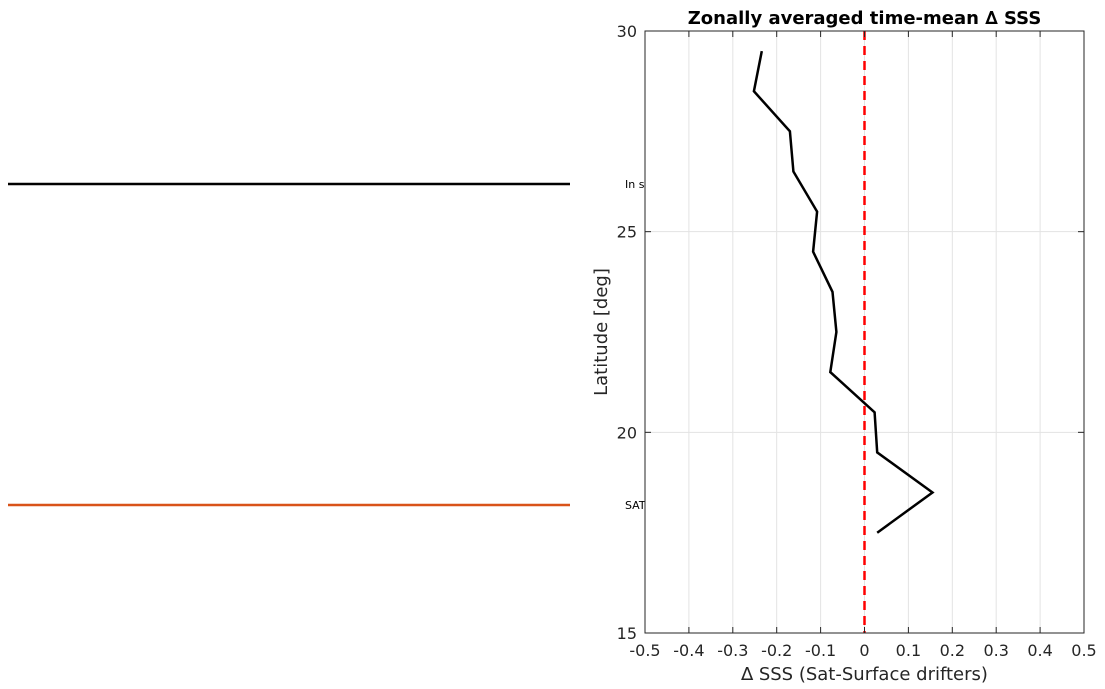 This screenshot has width=1105, height=689. Describe the element at coordinates (635, 184) in the screenshot. I see `legend-label: In s` at that location.